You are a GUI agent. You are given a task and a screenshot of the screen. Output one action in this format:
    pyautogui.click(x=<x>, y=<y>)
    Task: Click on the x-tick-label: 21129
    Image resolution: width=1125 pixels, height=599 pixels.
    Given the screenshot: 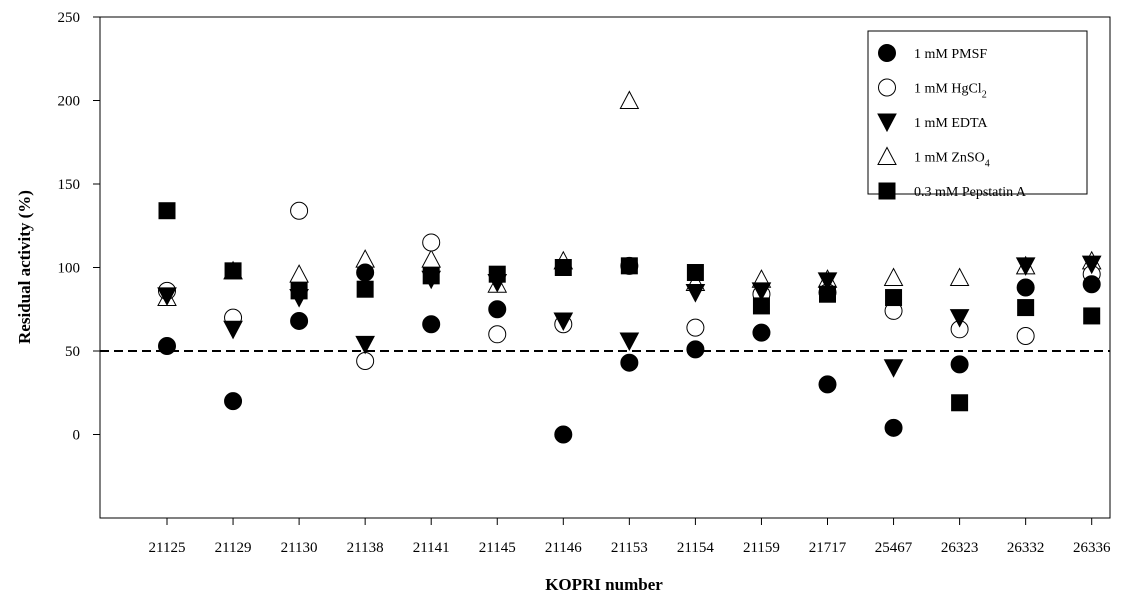 What is the action you would take?
    pyautogui.click(x=233, y=548)
    